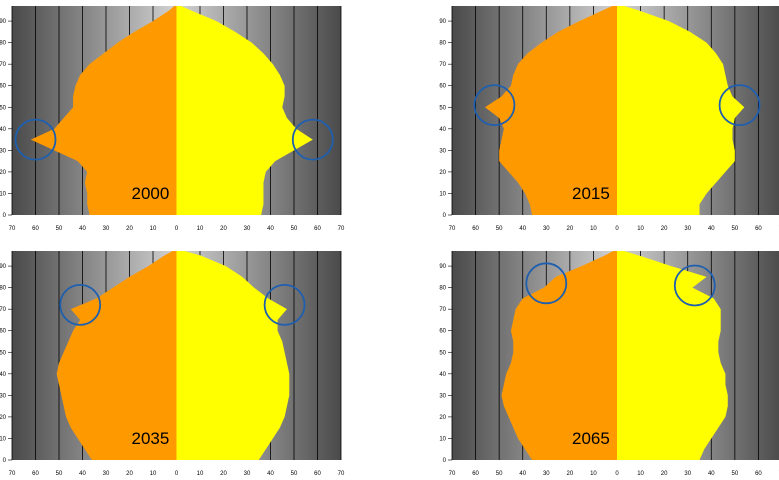  I want to click on year-label: 2065, so click(591, 438).